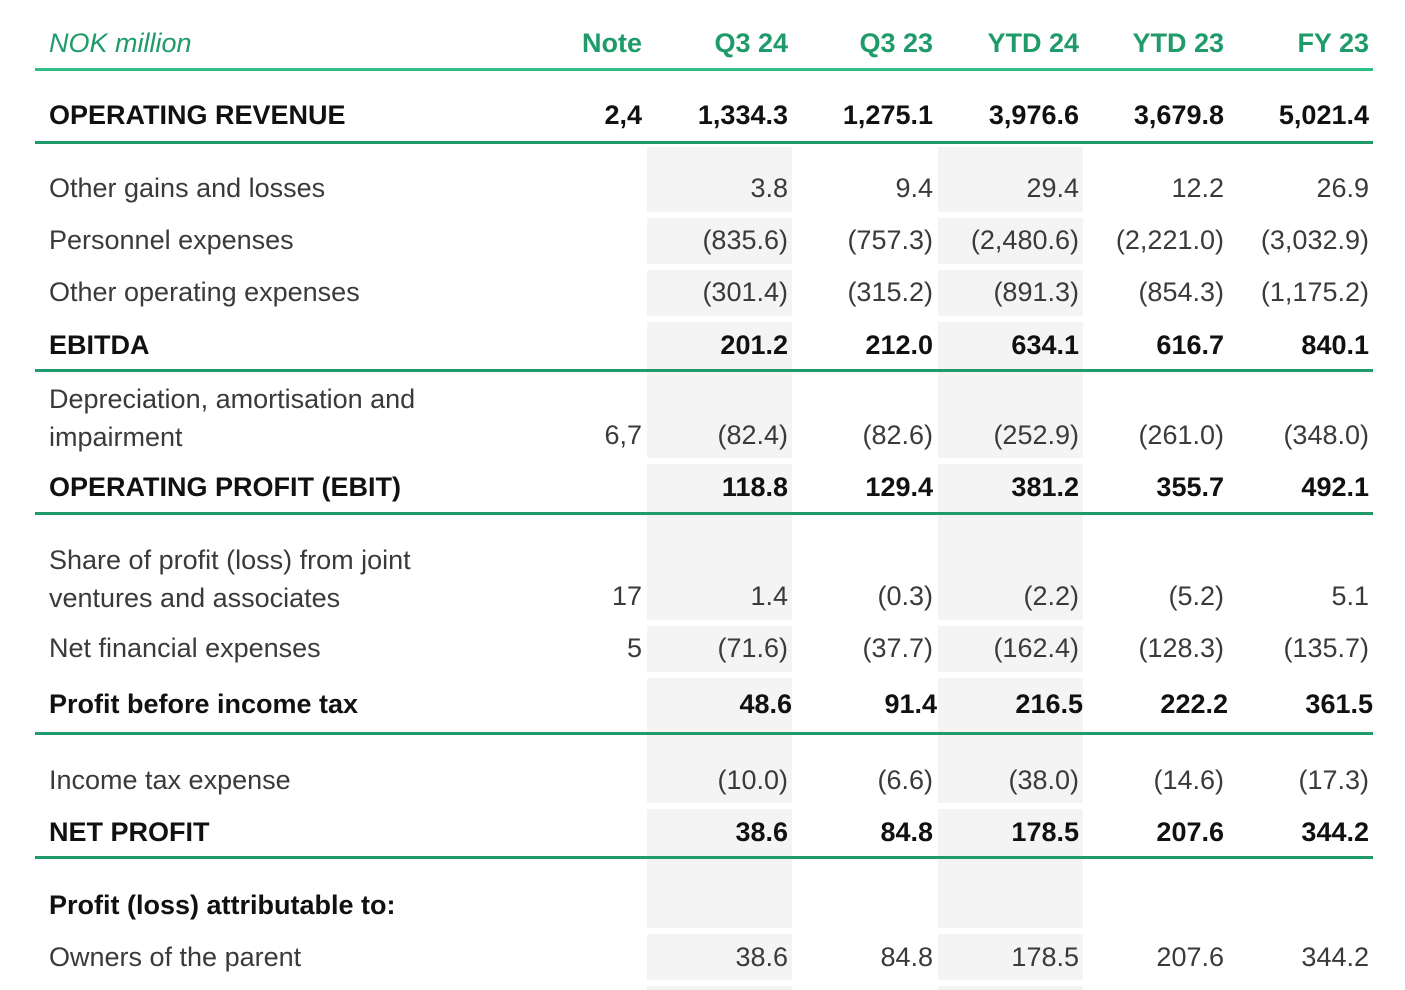  Describe the element at coordinates (752, 435) in the screenshot. I see `q3-24-cell: (82.4)` at that location.